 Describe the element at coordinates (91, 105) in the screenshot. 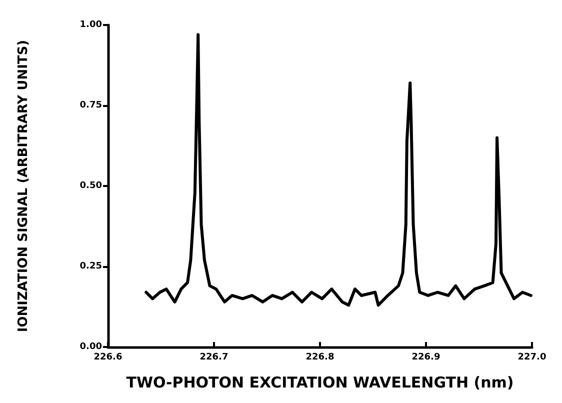

I see `y-tick-label: 0.75` at that location.